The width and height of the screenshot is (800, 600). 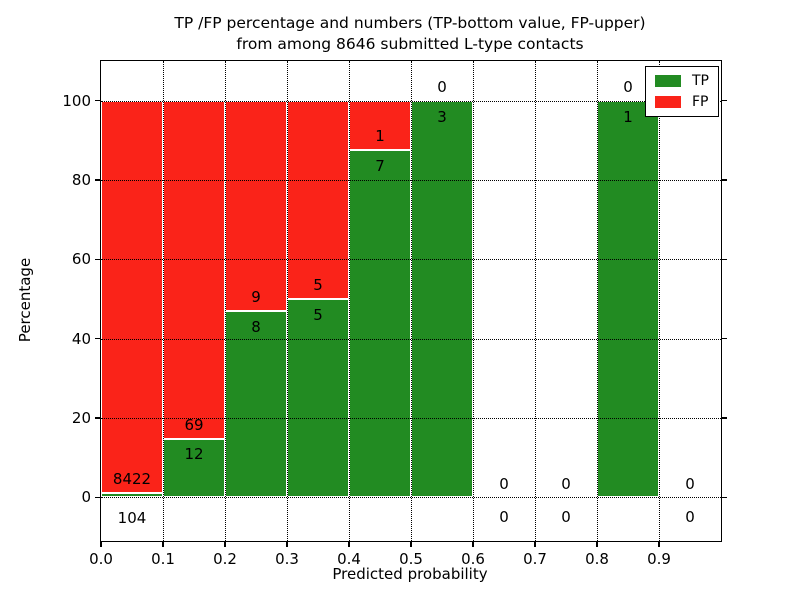 What do you see at coordinates (700, 81) in the screenshot?
I see `legend-label-tp: TP` at bounding box center [700, 81].